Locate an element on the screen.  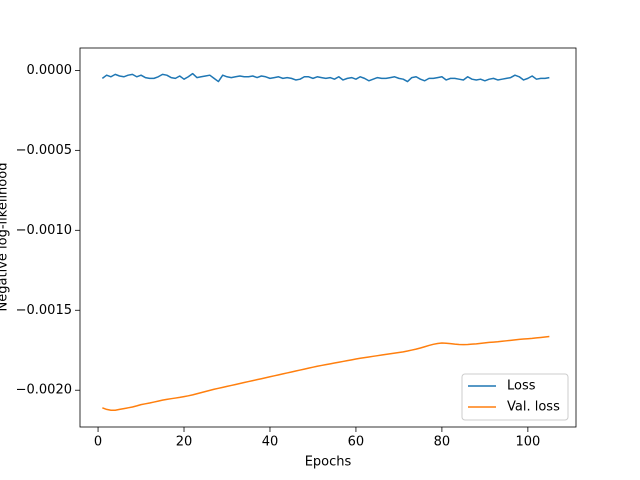
legend-label: Val. loss is located at coordinates (533, 407).